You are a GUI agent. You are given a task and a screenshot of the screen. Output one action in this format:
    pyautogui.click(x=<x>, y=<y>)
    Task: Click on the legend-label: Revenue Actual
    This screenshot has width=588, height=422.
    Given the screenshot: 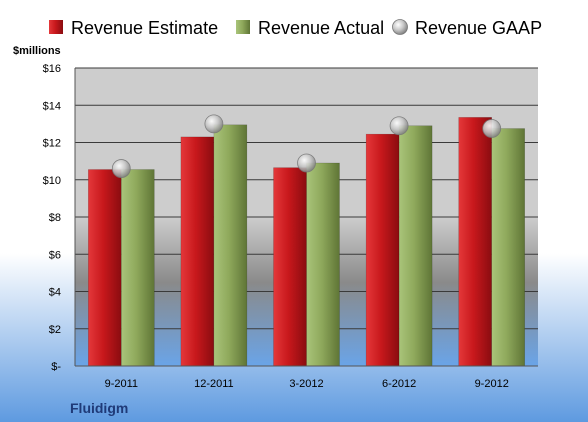 What is the action you would take?
    pyautogui.click(x=321, y=28)
    